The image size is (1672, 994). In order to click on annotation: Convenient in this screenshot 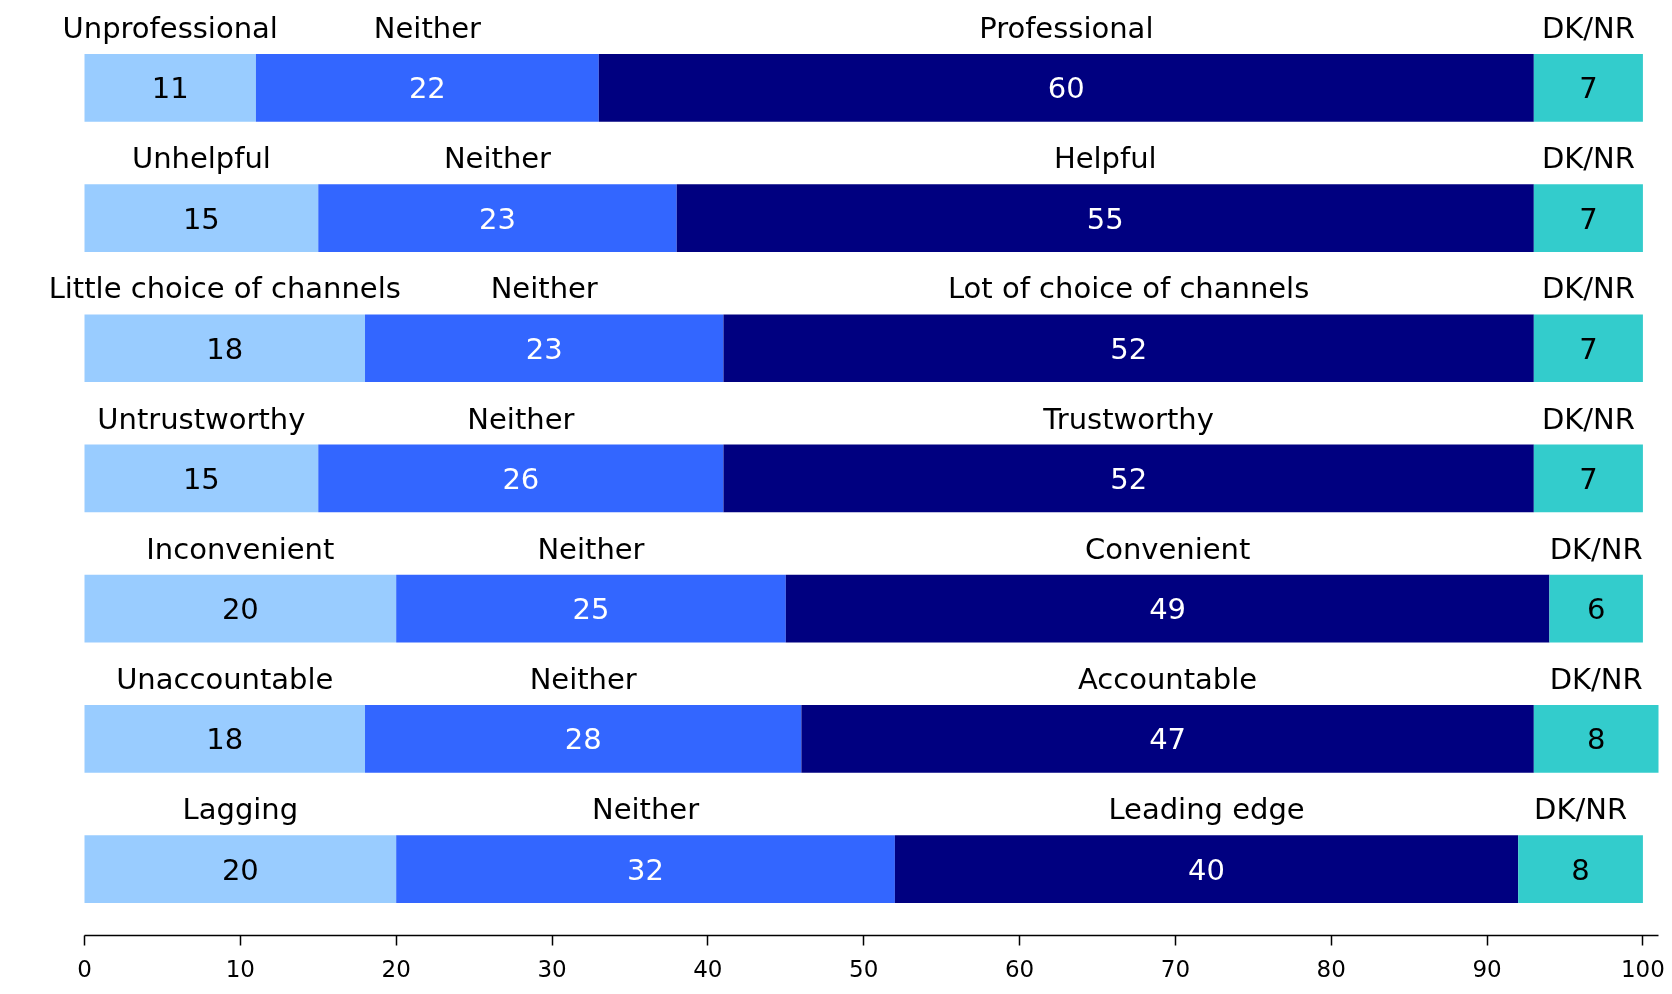, I will do `click(1167, 548)`.